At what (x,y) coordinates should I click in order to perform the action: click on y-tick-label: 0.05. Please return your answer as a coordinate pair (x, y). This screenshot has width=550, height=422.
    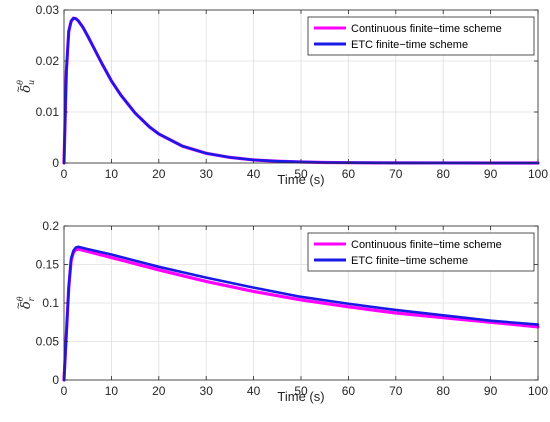
    Looking at the image, I should click on (48, 342).